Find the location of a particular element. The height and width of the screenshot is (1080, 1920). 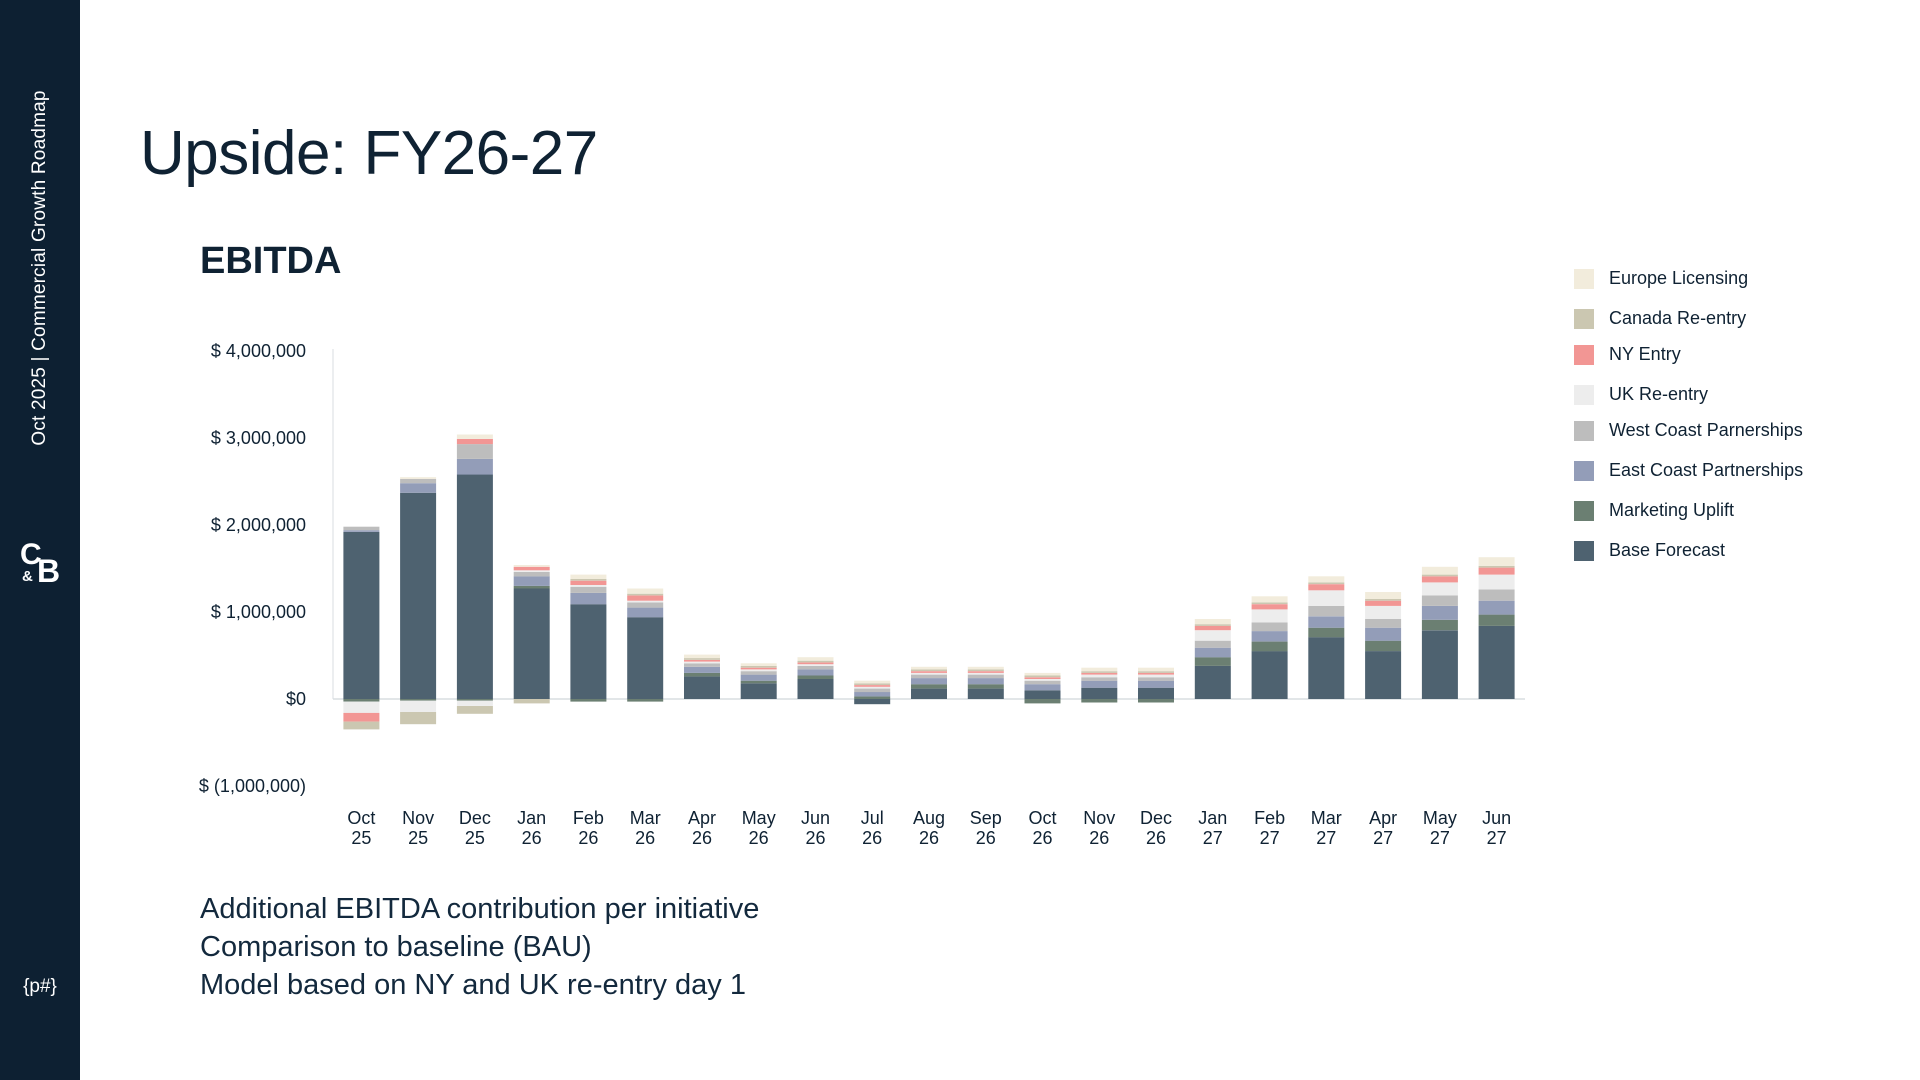

y-tick-label: $ (1,000,000) is located at coordinates (252, 786).